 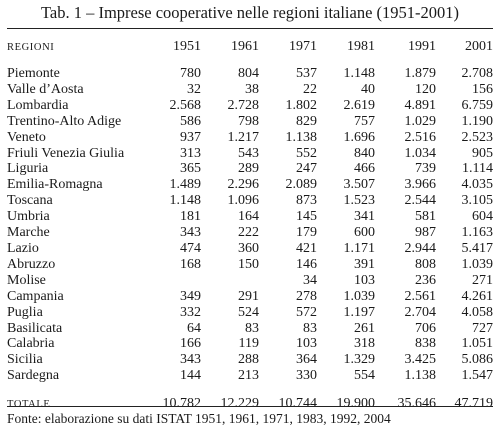 What do you see at coordinates (364, 217) in the screenshot?
I see `value-cell: 341` at bounding box center [364, 217].